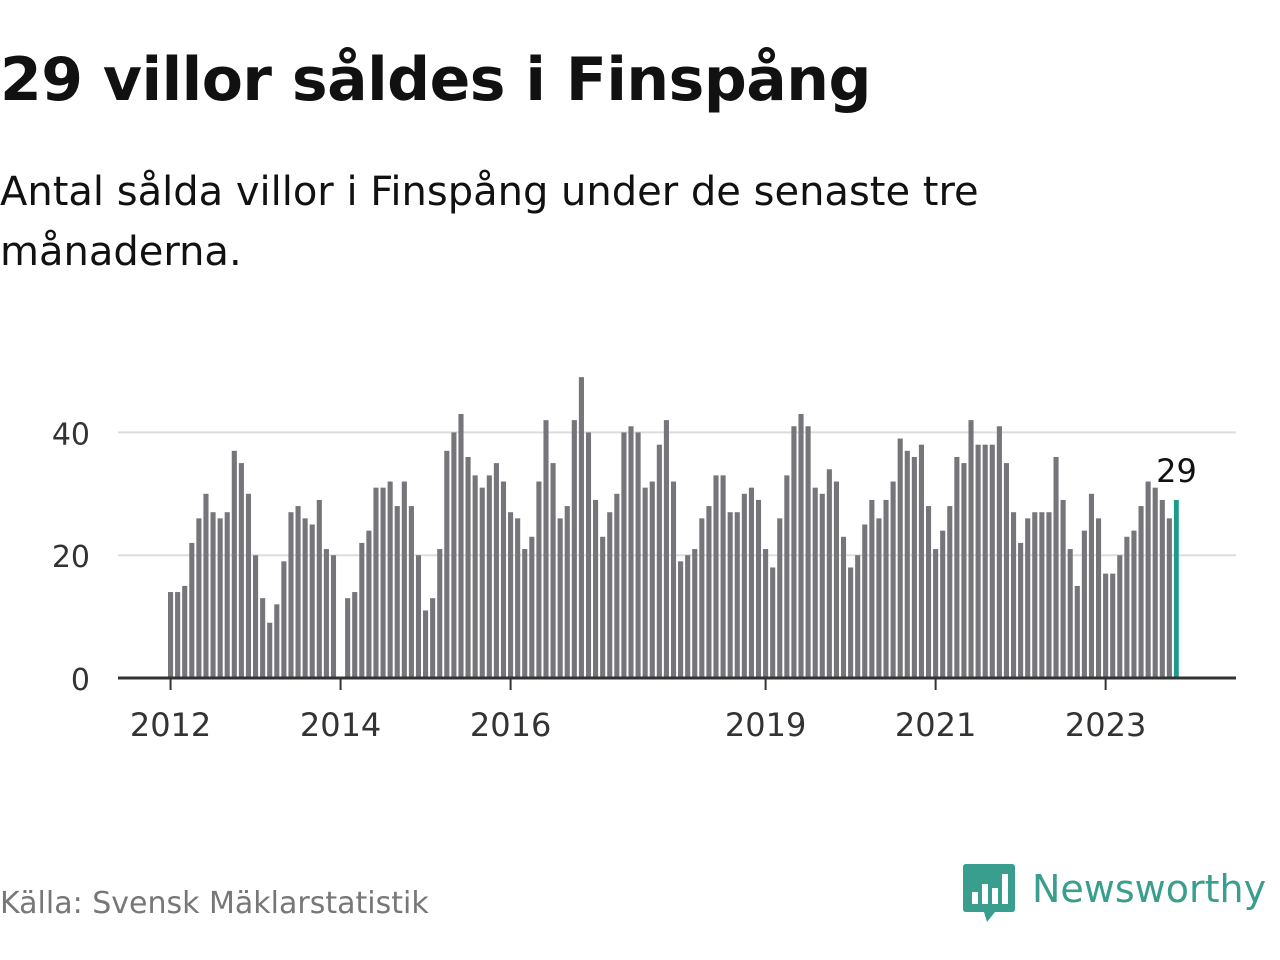  I want to click on x-tick-label: 2012, so click(170, 725).